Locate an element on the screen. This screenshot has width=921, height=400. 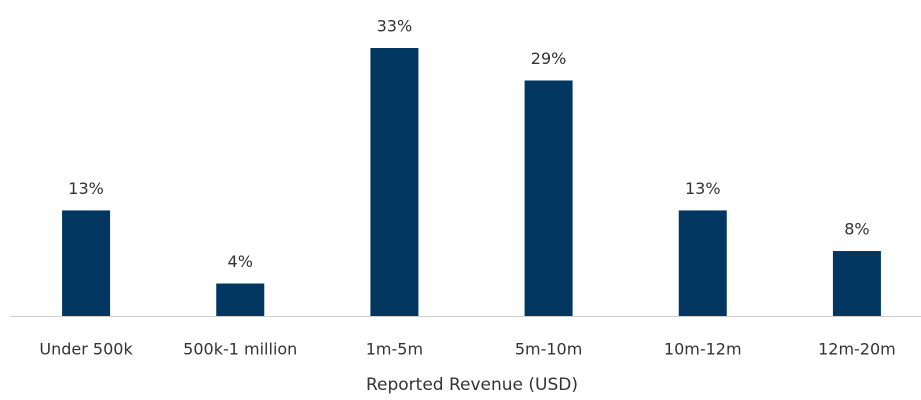
data-label: 29% is located at coordinates (549, 58).